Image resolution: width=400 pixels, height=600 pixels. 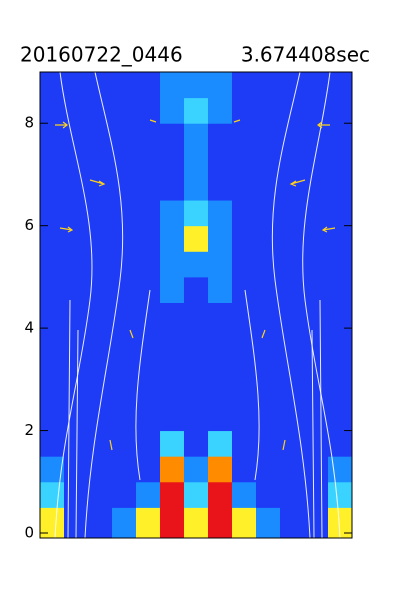 What do you see at coordinates (29, 430) in the screenshot?
I see `y-tick-label: 2` at bounding box center [29, 430].